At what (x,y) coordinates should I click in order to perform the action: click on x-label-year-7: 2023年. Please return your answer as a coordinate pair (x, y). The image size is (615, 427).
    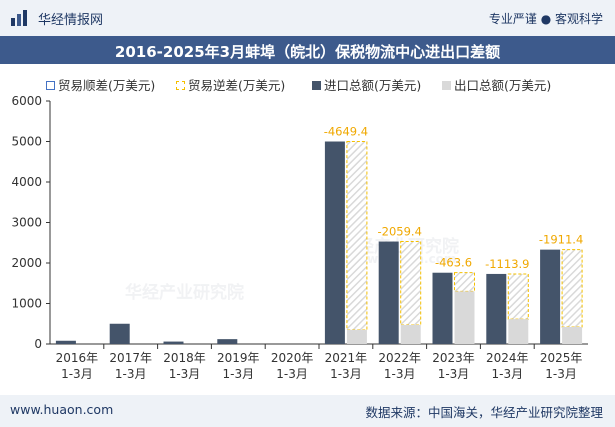
    Looking at the image, I should click on (453, 358).